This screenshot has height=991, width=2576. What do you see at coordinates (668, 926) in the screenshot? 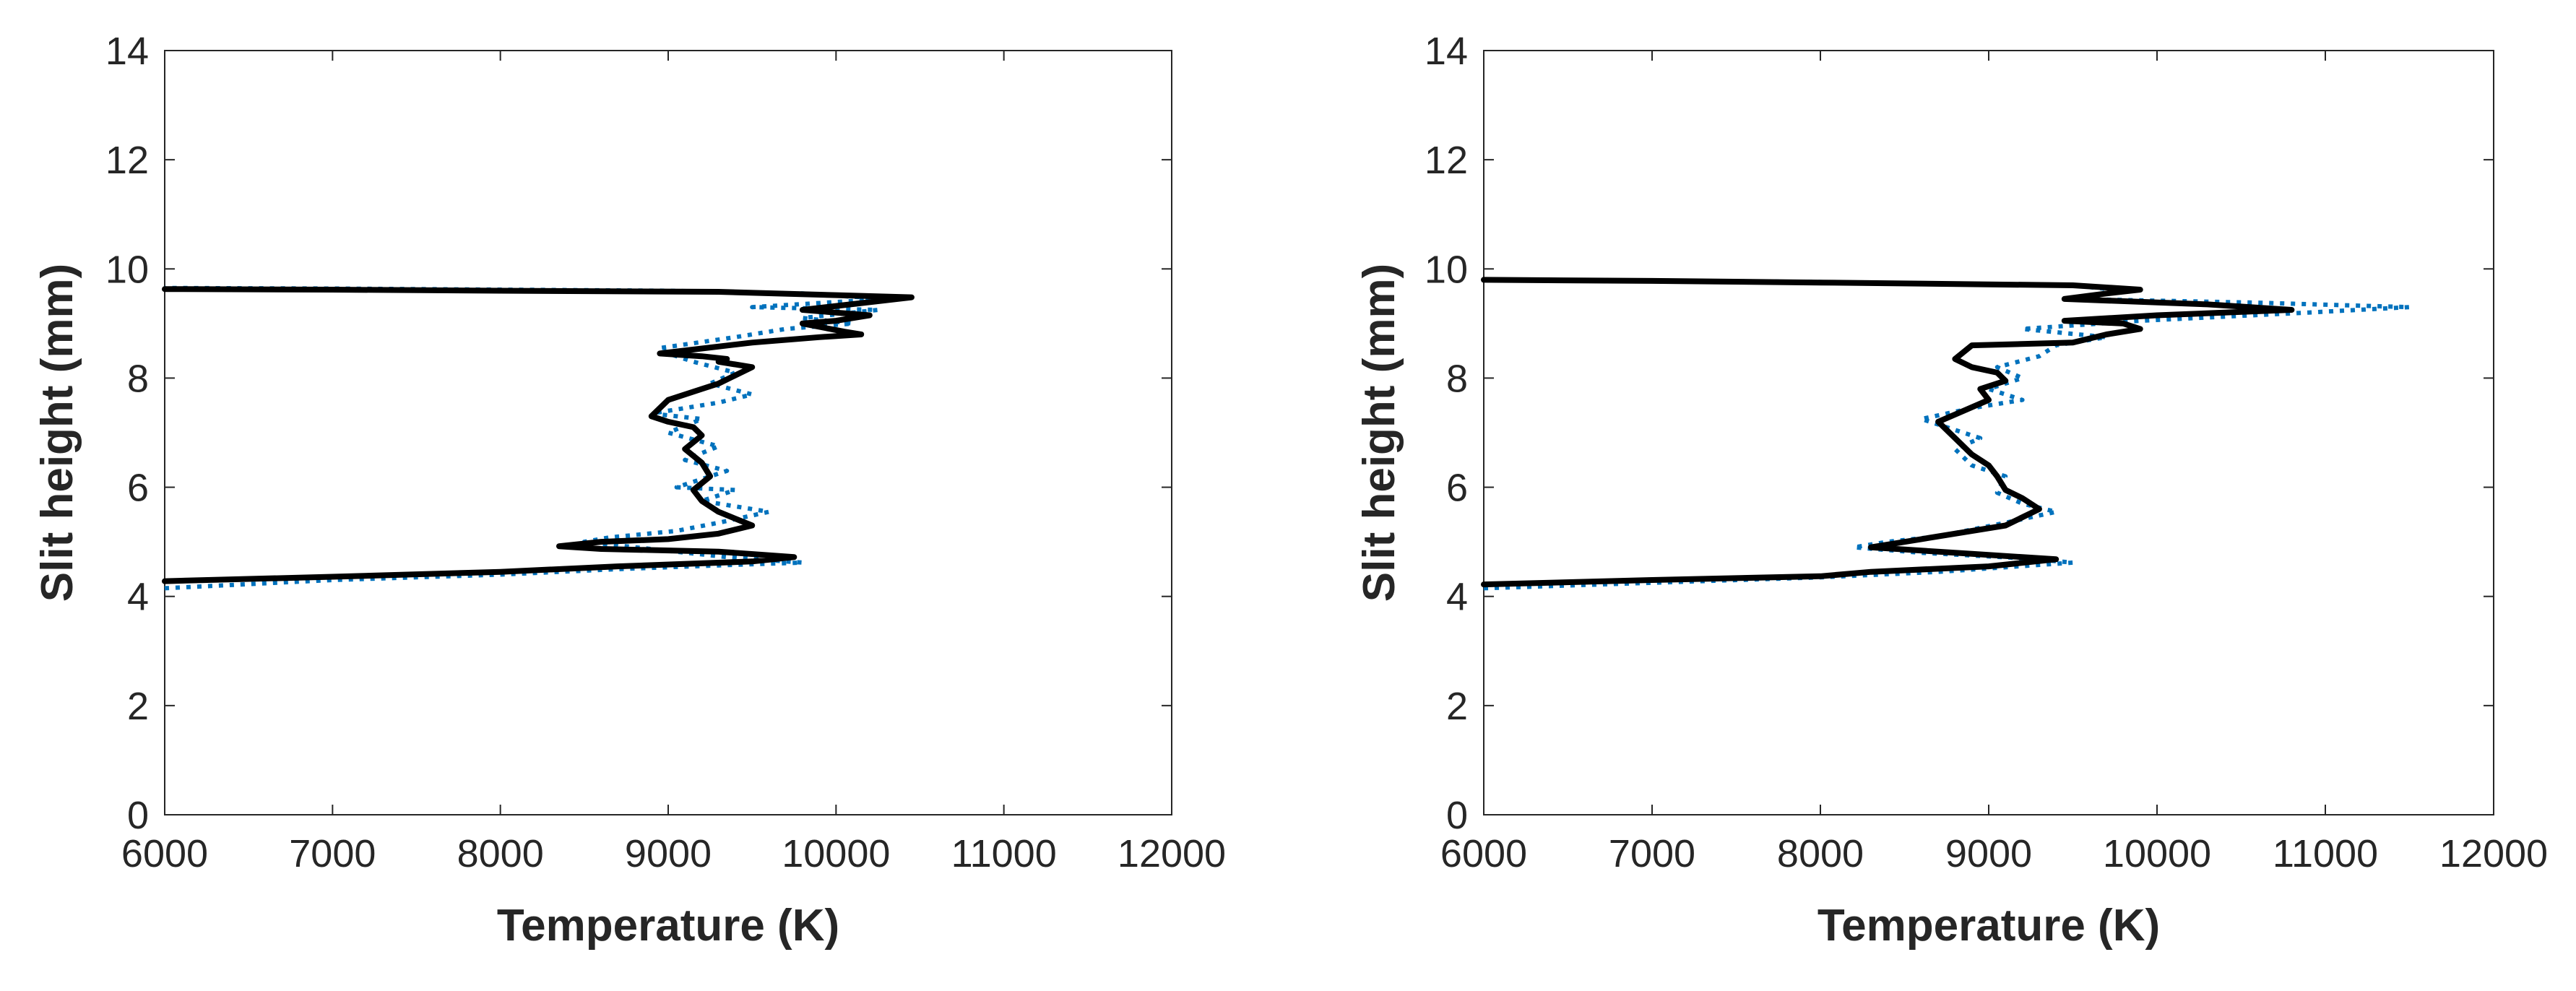
I see `x-axis-label-left: Temperature (K)` at bounding box center [668, 926].